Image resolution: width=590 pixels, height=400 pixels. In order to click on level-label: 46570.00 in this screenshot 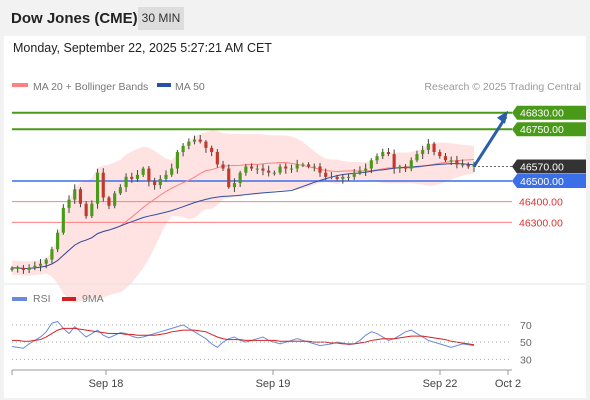, I will do `click(542, 167)`.